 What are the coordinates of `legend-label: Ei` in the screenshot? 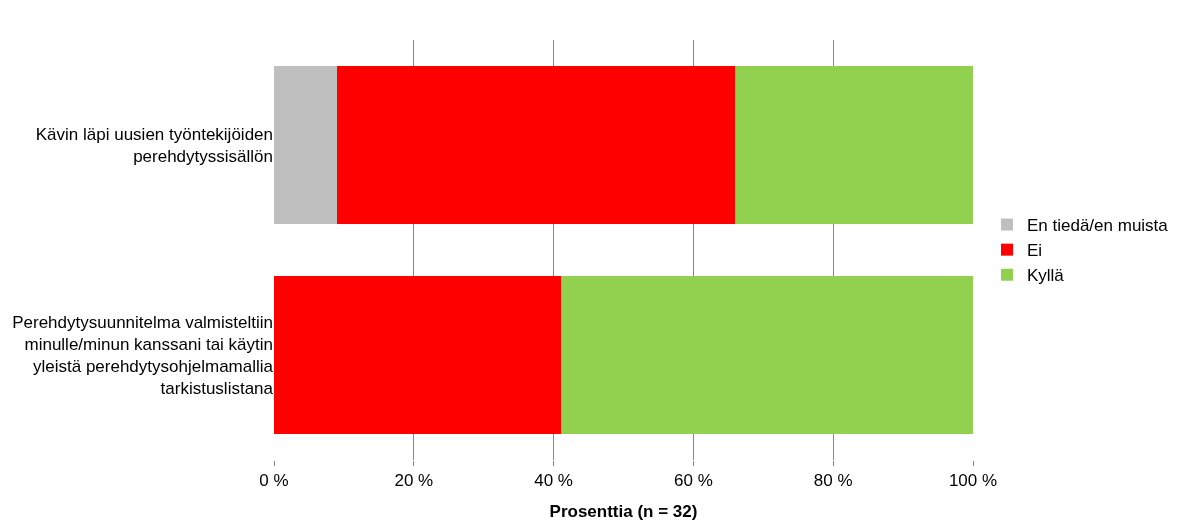 It's located at (1034, 251).